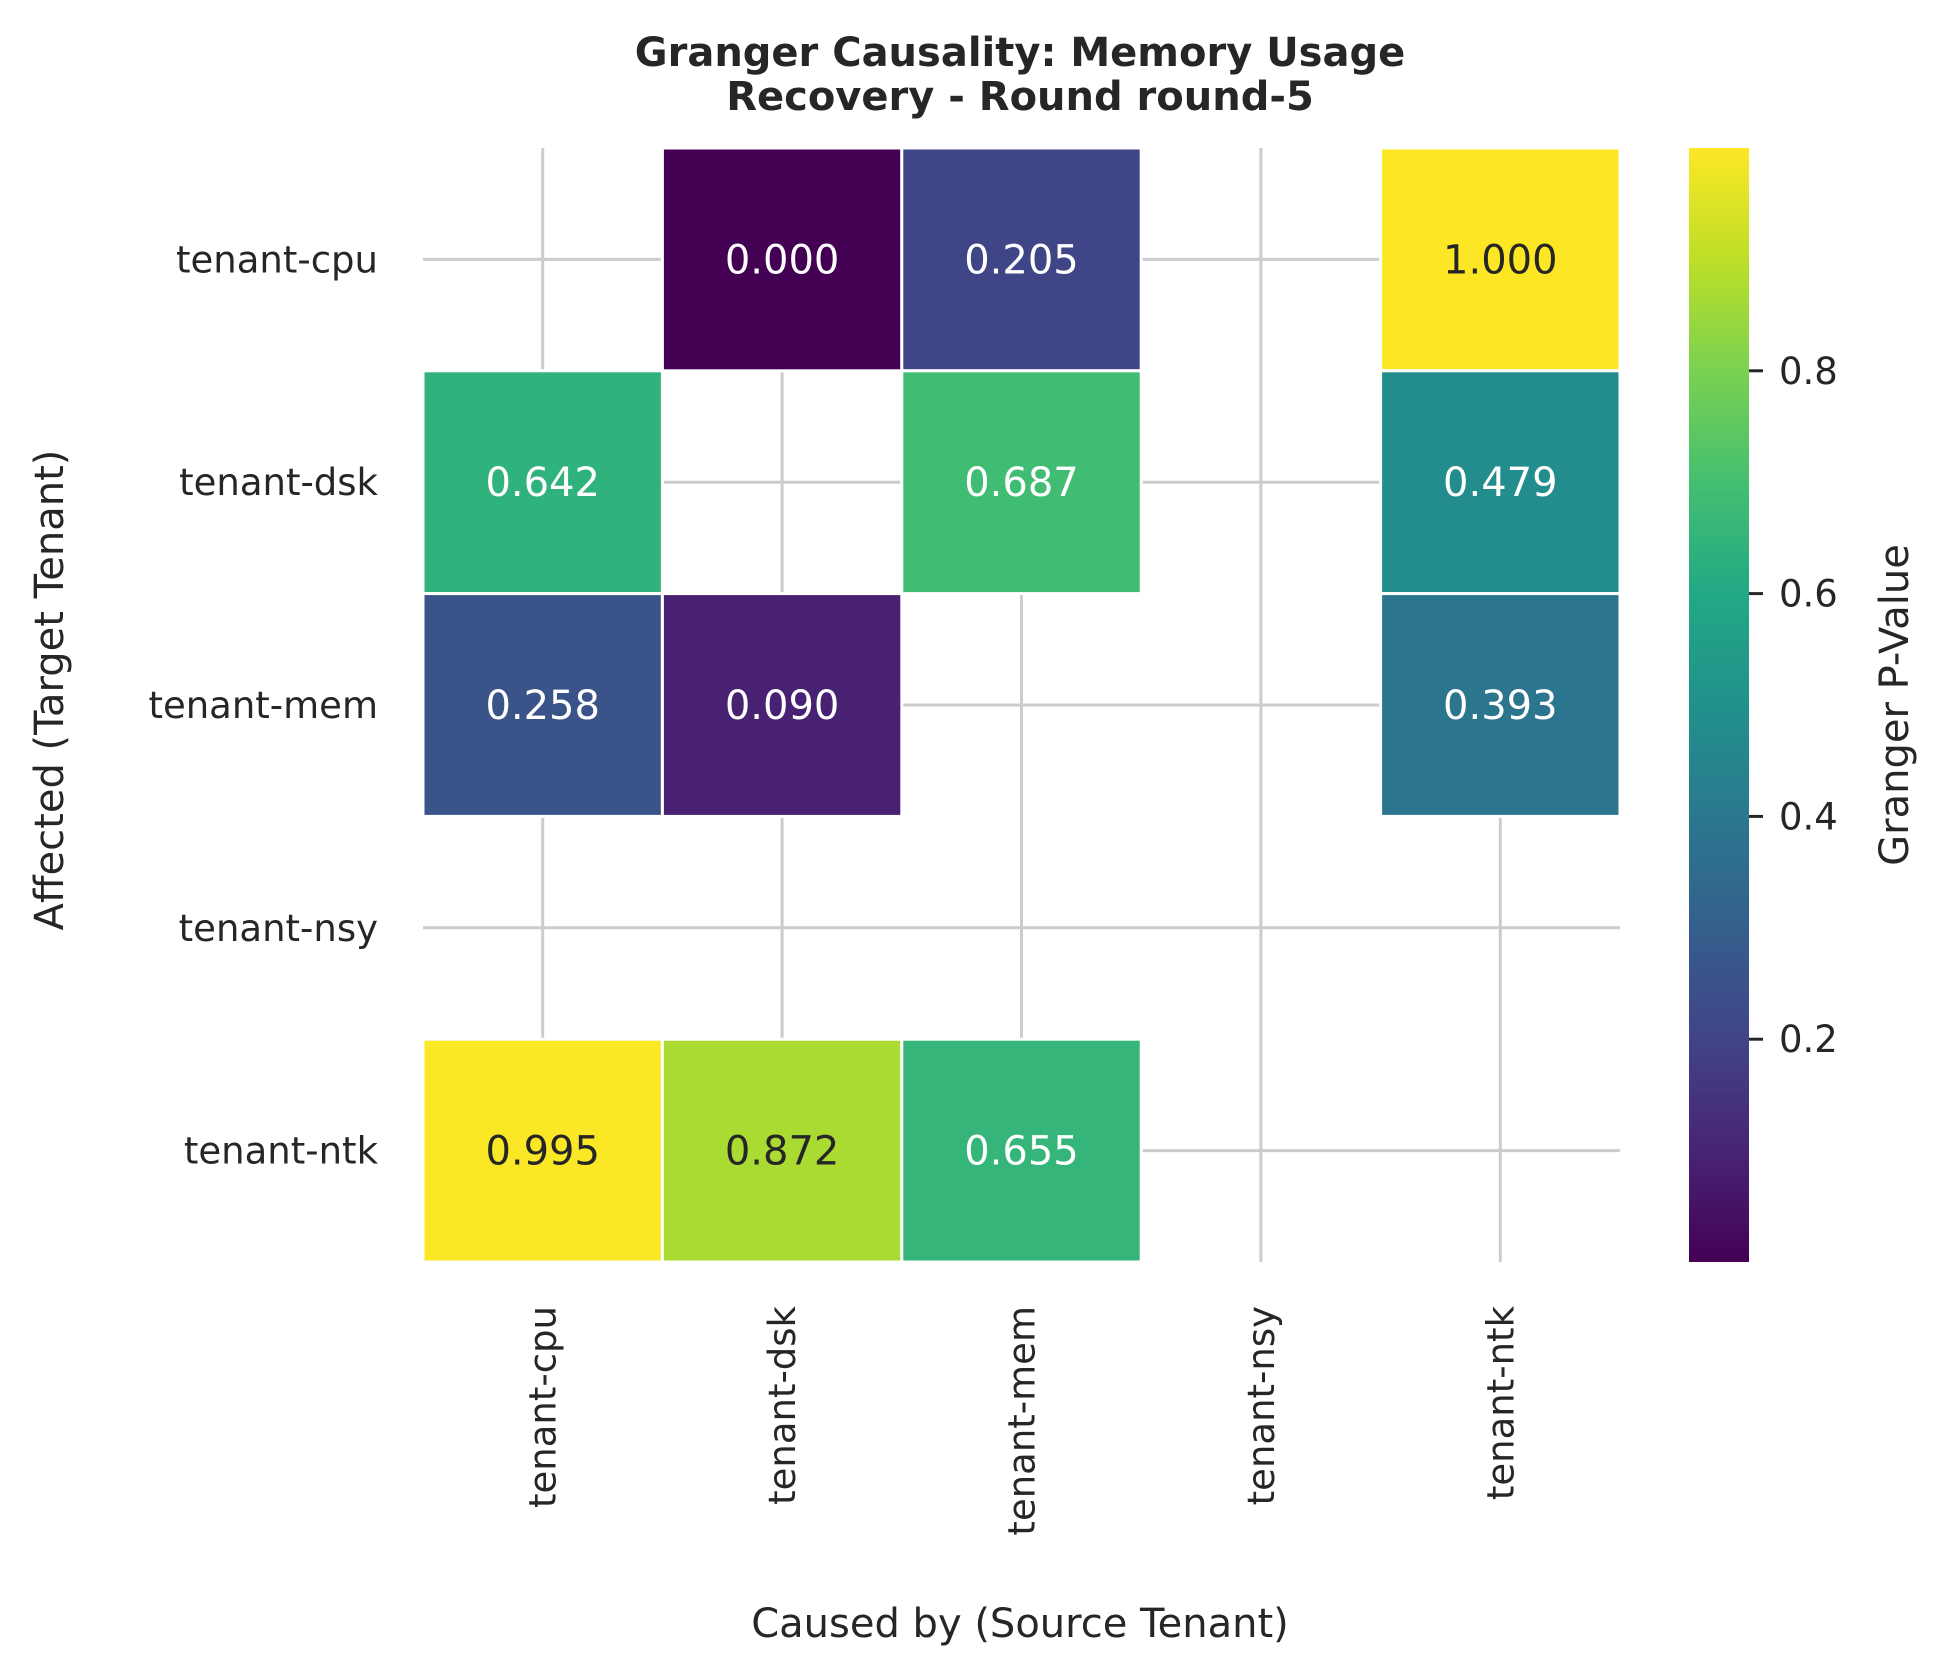 The height and width of the screenshot is (1676, 1946). I want to click on y-tick-label: tenant-ntk, so click(281, 1151).